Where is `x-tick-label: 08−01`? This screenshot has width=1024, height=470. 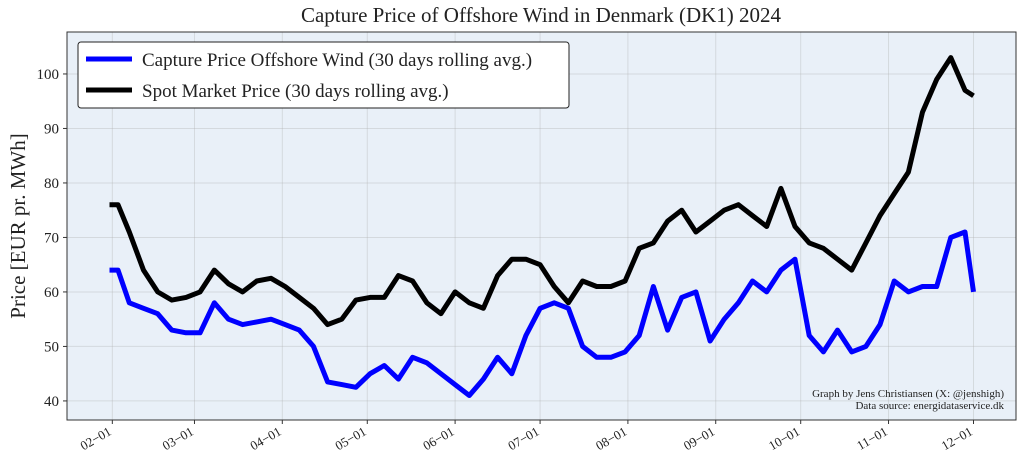
x-tick-label: 08−01 is located at coordinates (611, 439).